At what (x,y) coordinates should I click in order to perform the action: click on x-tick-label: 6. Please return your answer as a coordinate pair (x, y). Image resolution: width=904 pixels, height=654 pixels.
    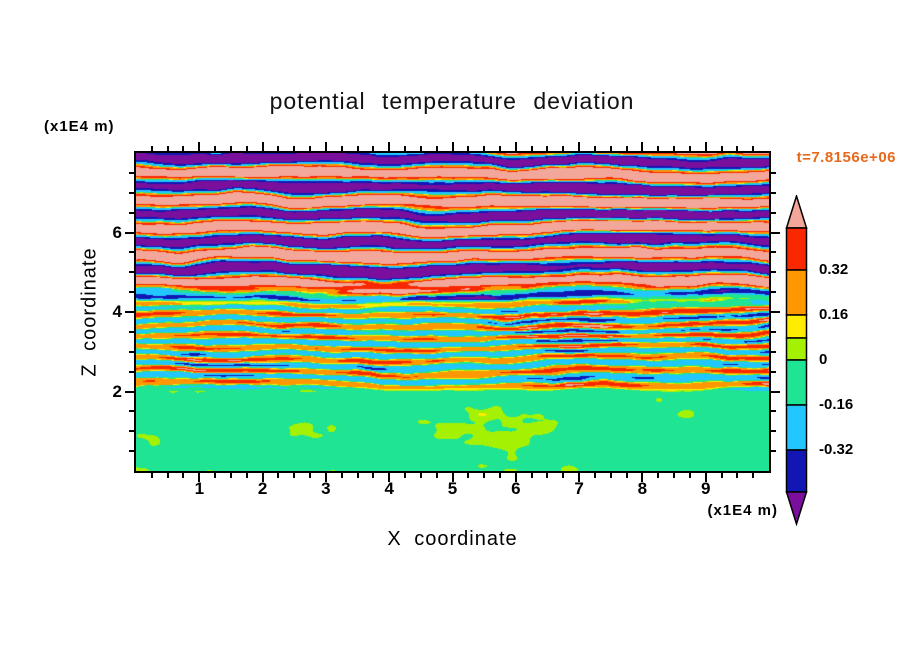
    Looking at the image, I should click on (516, 488).